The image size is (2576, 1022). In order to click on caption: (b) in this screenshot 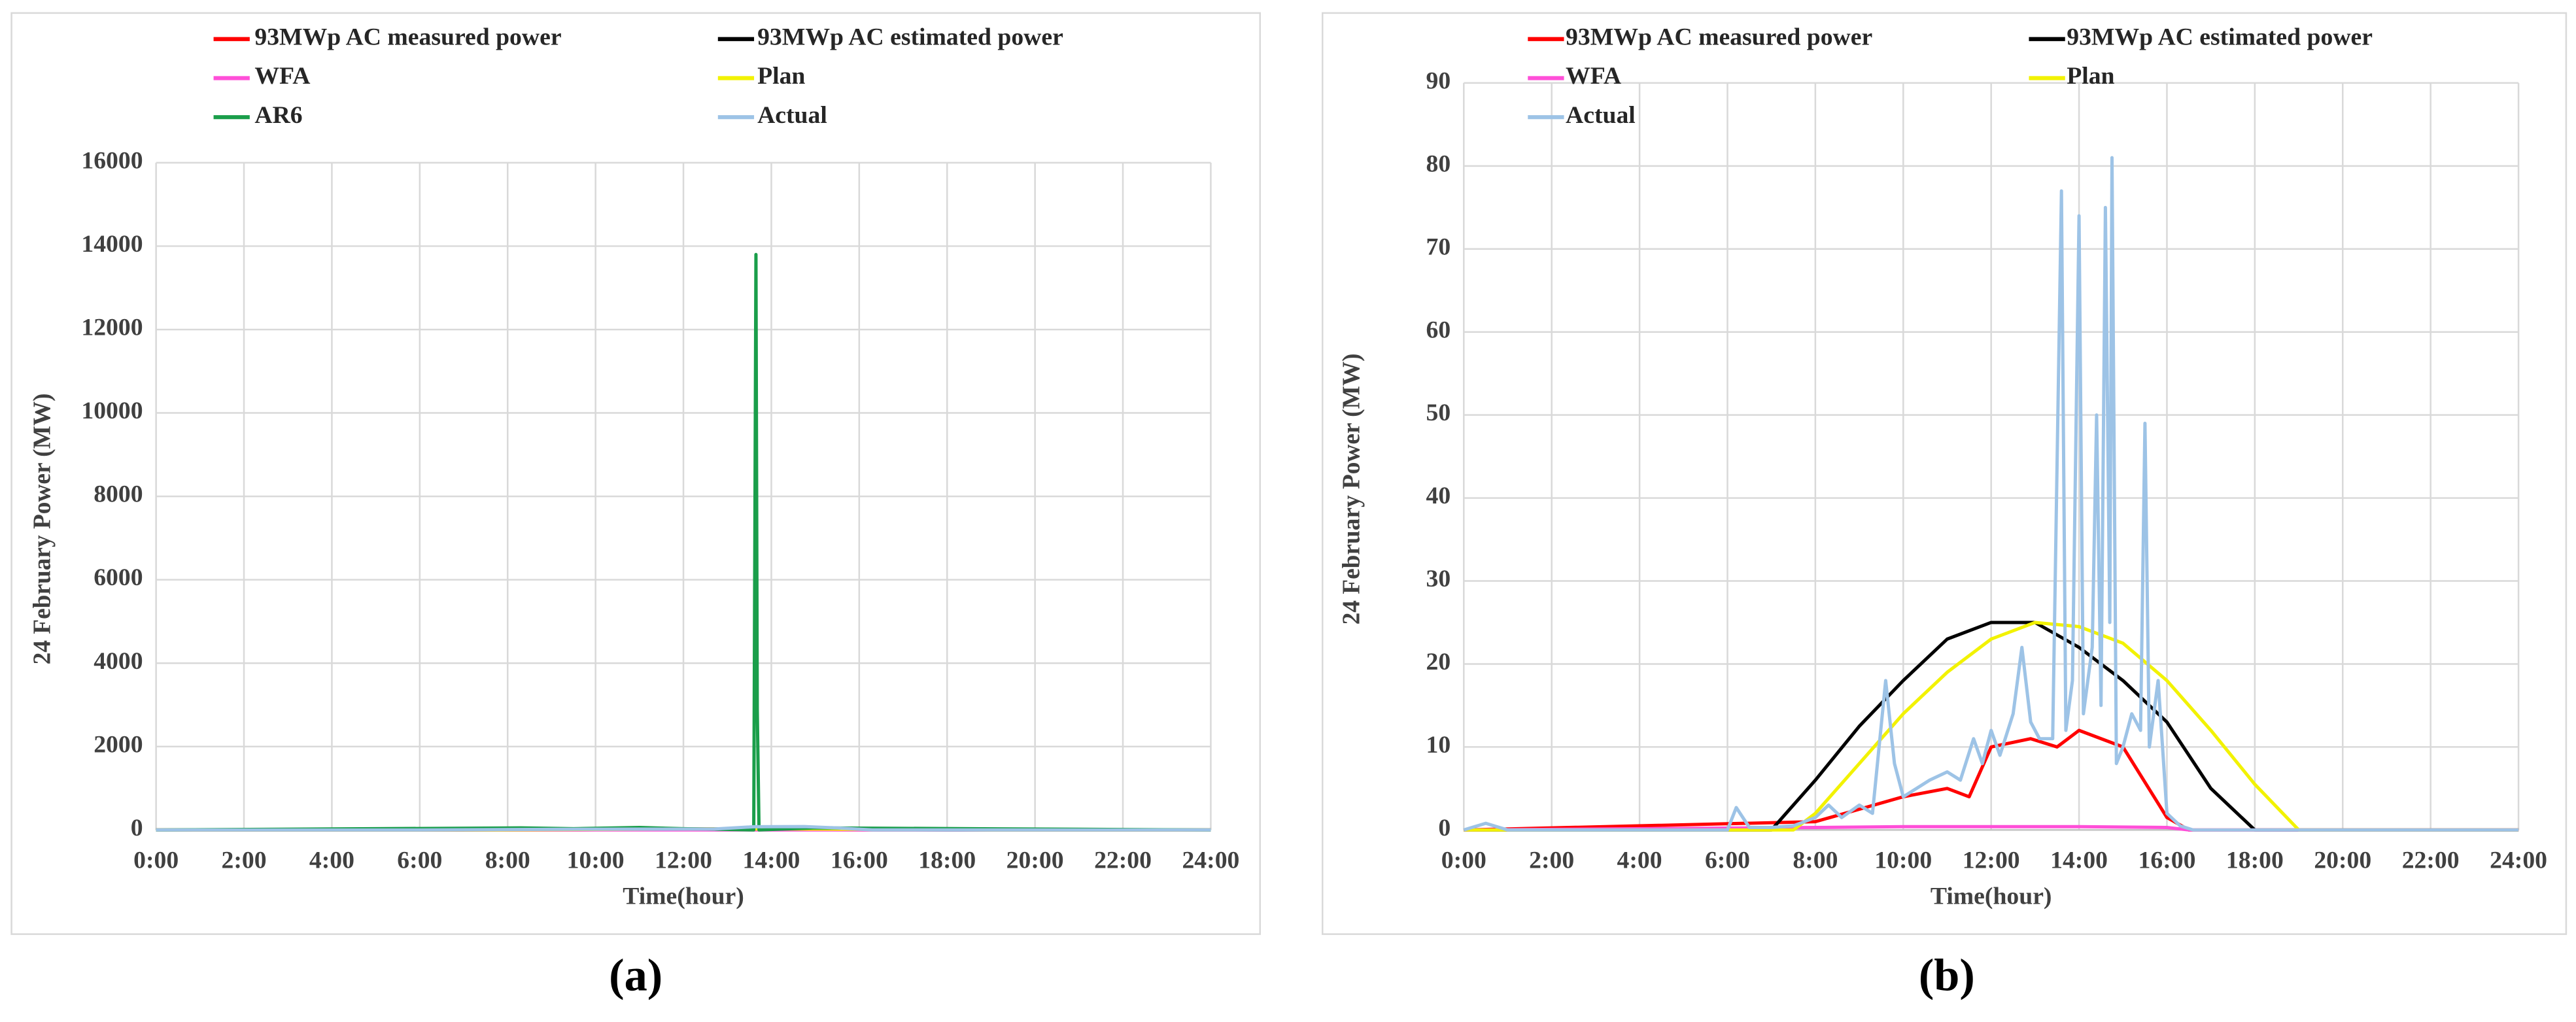, I will do `click(1947, 976)`.